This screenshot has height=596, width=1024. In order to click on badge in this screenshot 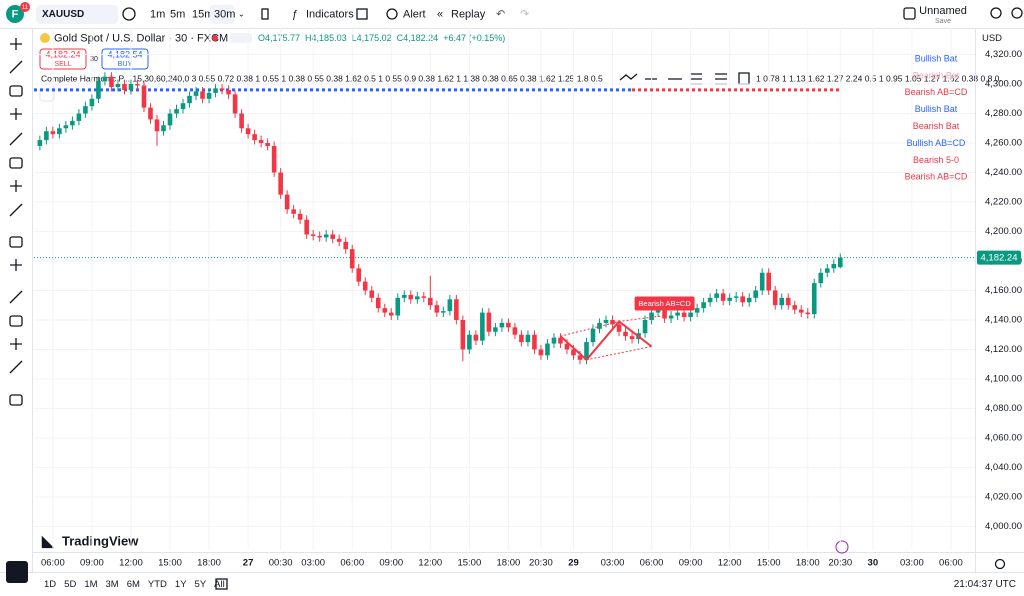, I will do `click(25, 7)`.